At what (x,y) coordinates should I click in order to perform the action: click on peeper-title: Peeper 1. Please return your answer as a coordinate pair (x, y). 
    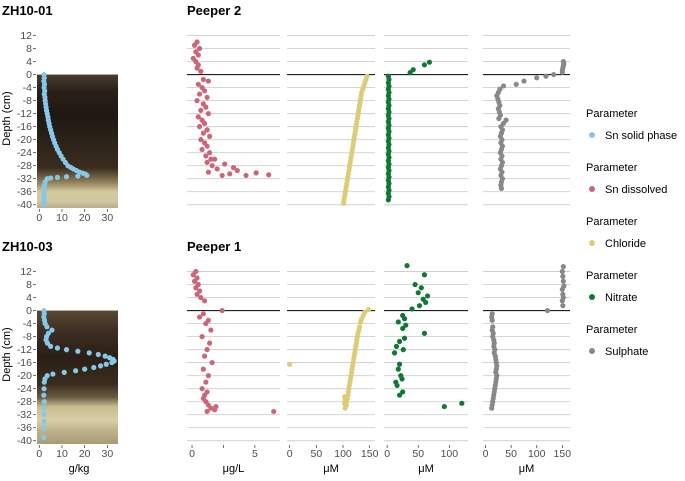
    Looking at the image, I should click on (214, 246).